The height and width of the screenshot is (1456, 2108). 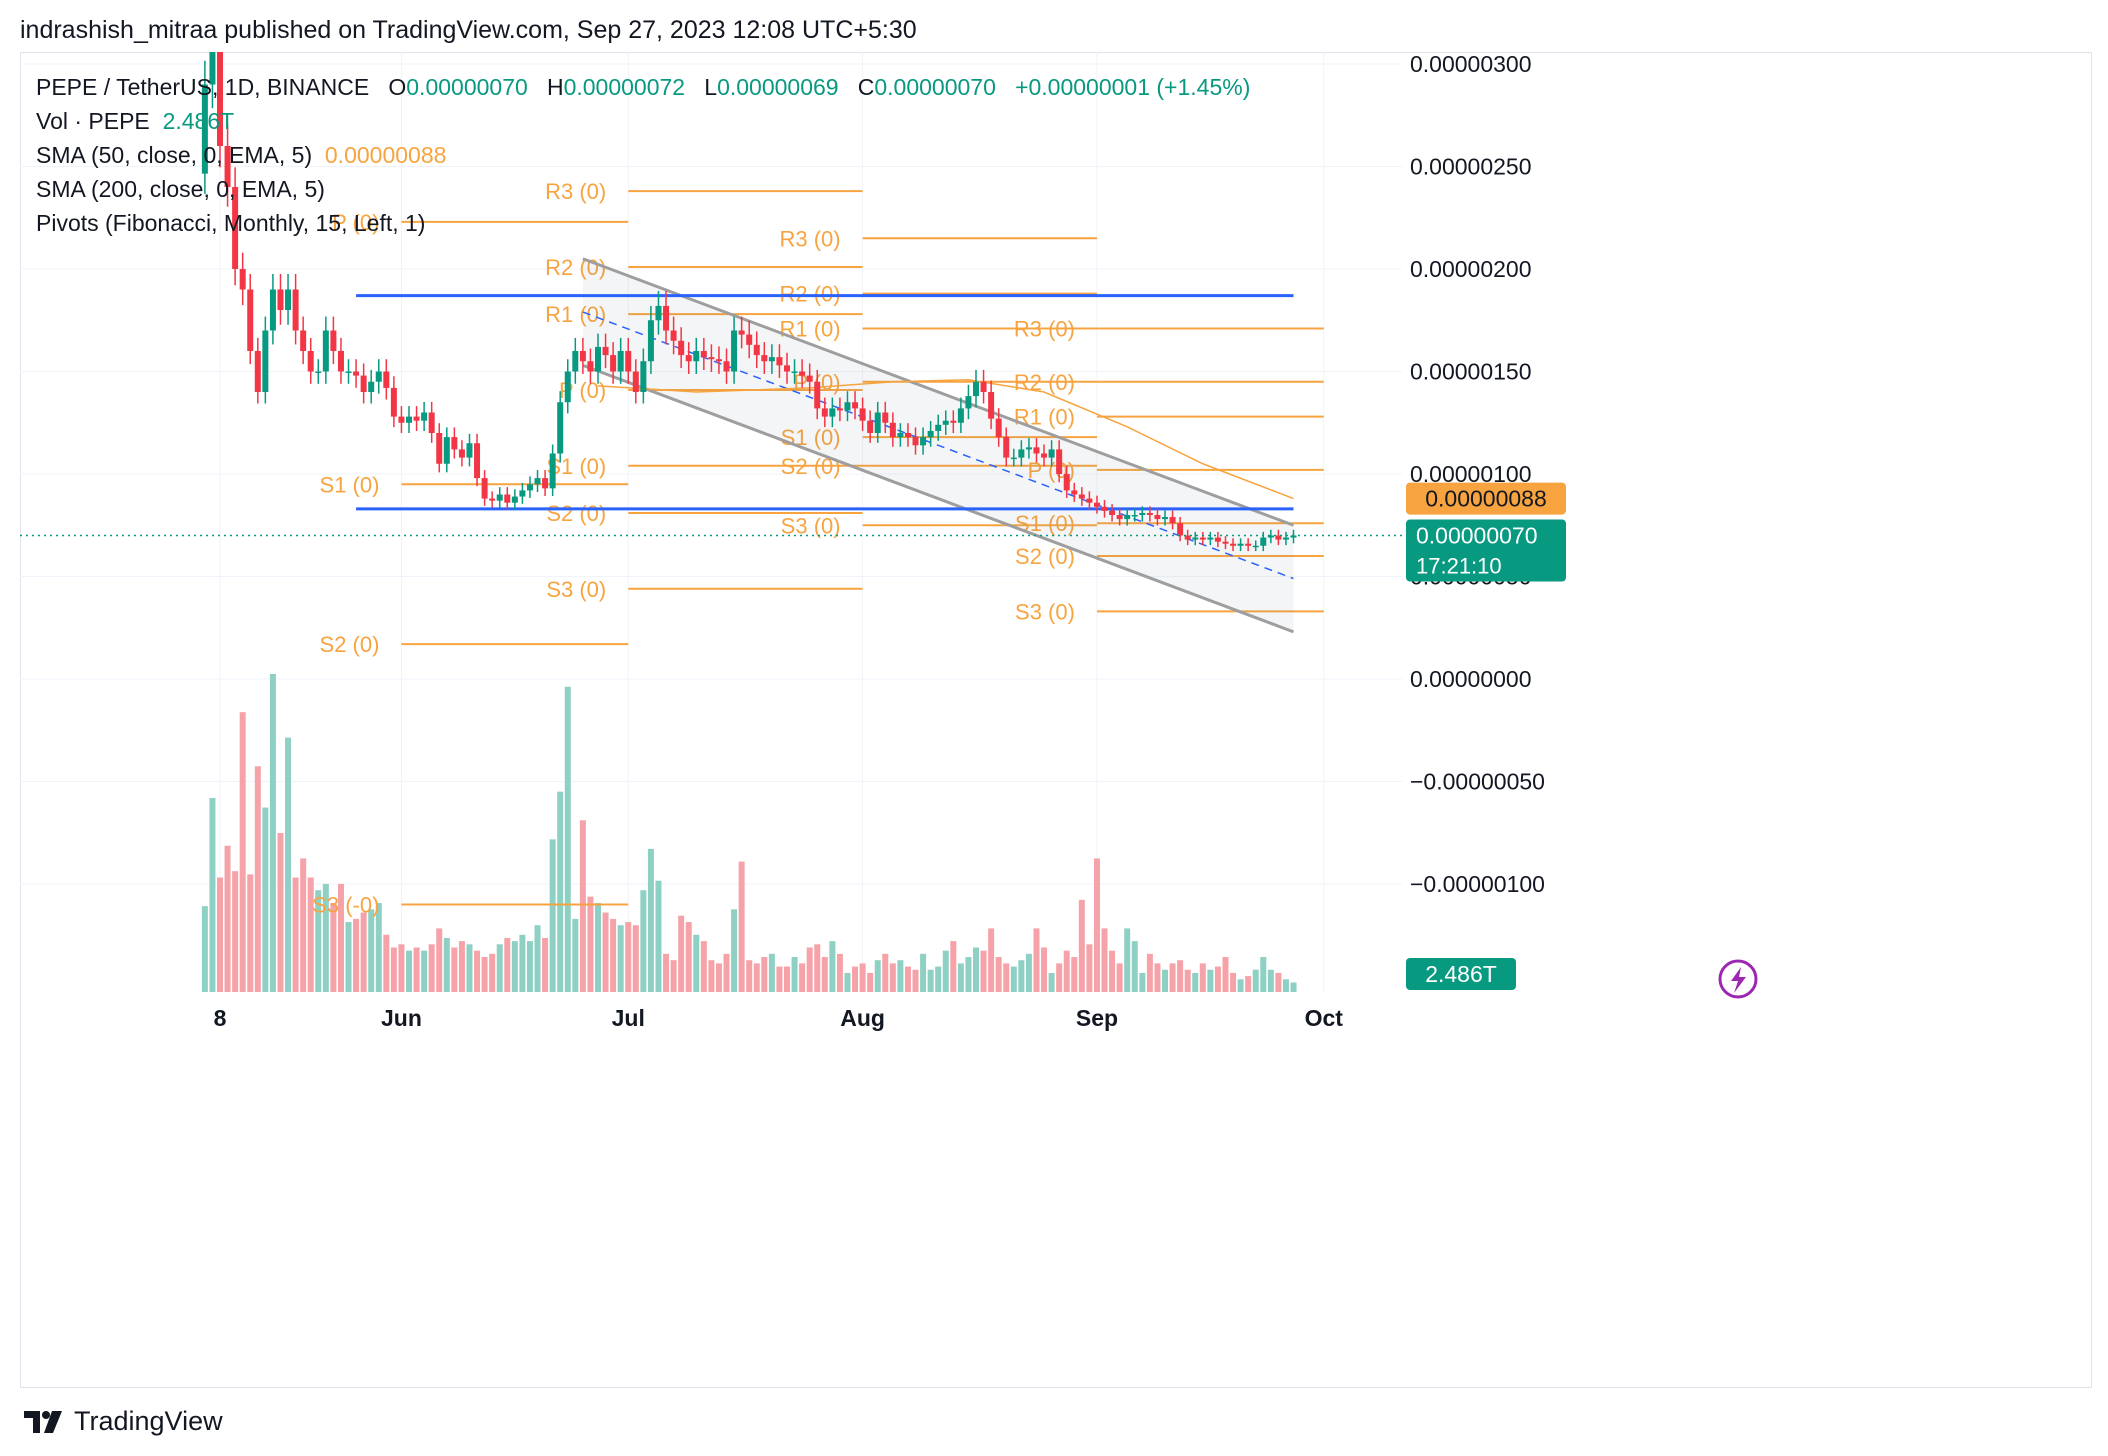 What do you see at coordinates (467, 87) in the screenshot?
I see `open-value: 0.00000070` at bounding box center [467, 87].